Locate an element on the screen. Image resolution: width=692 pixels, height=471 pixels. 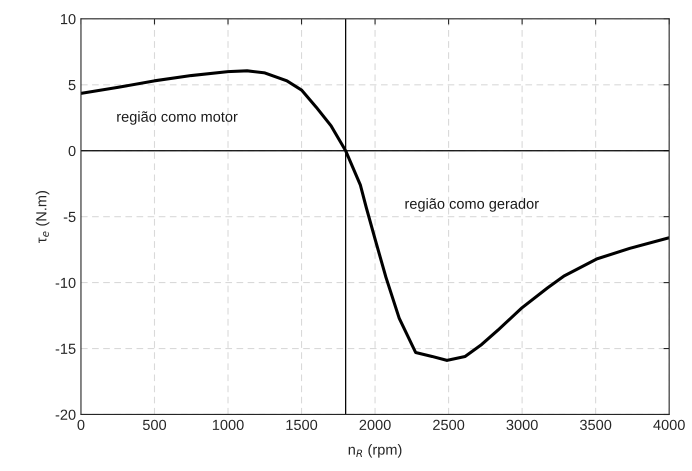
y-tick-label: -20 is located at coordinates (66, 415).